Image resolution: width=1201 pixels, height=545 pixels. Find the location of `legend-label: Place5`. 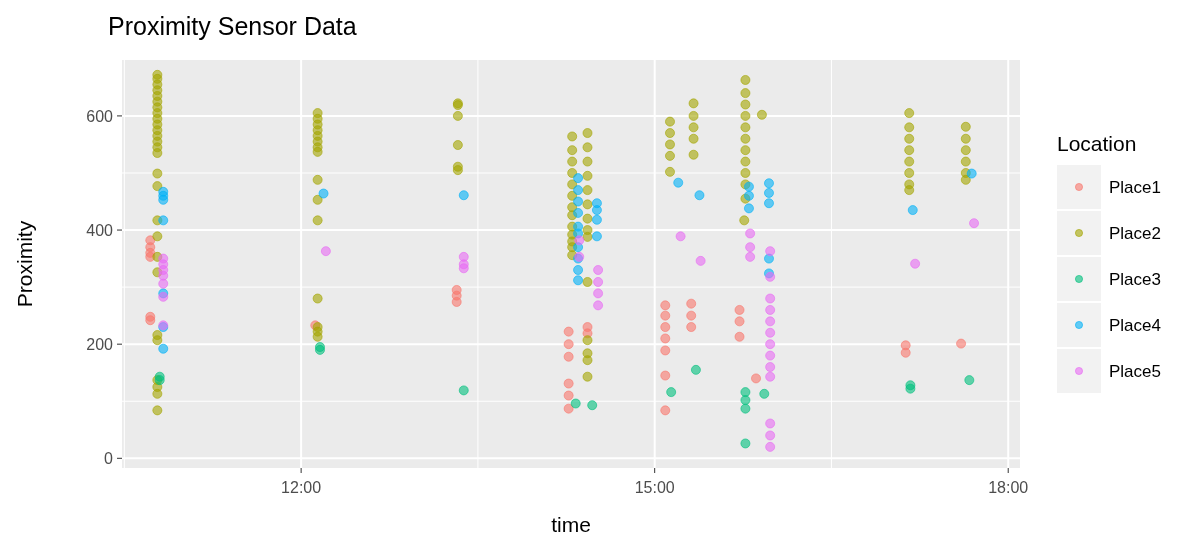

legend-label: Place5 is located at coordinates (1135, 371).